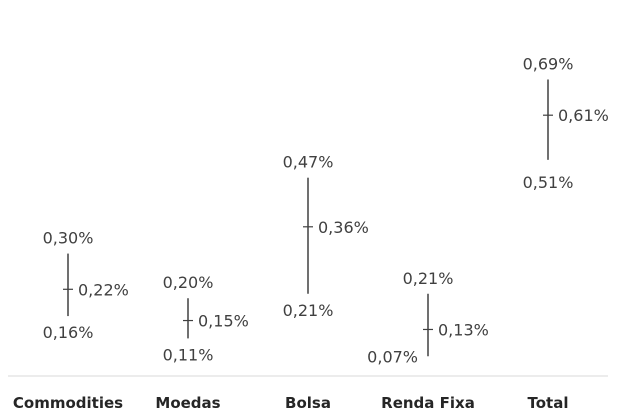 The image size is (618, 410). What do you see at coordinates (188, 282) in the screenshot?
I see `high-label-moedas: 0,20%` at bounding box center [188, 282].